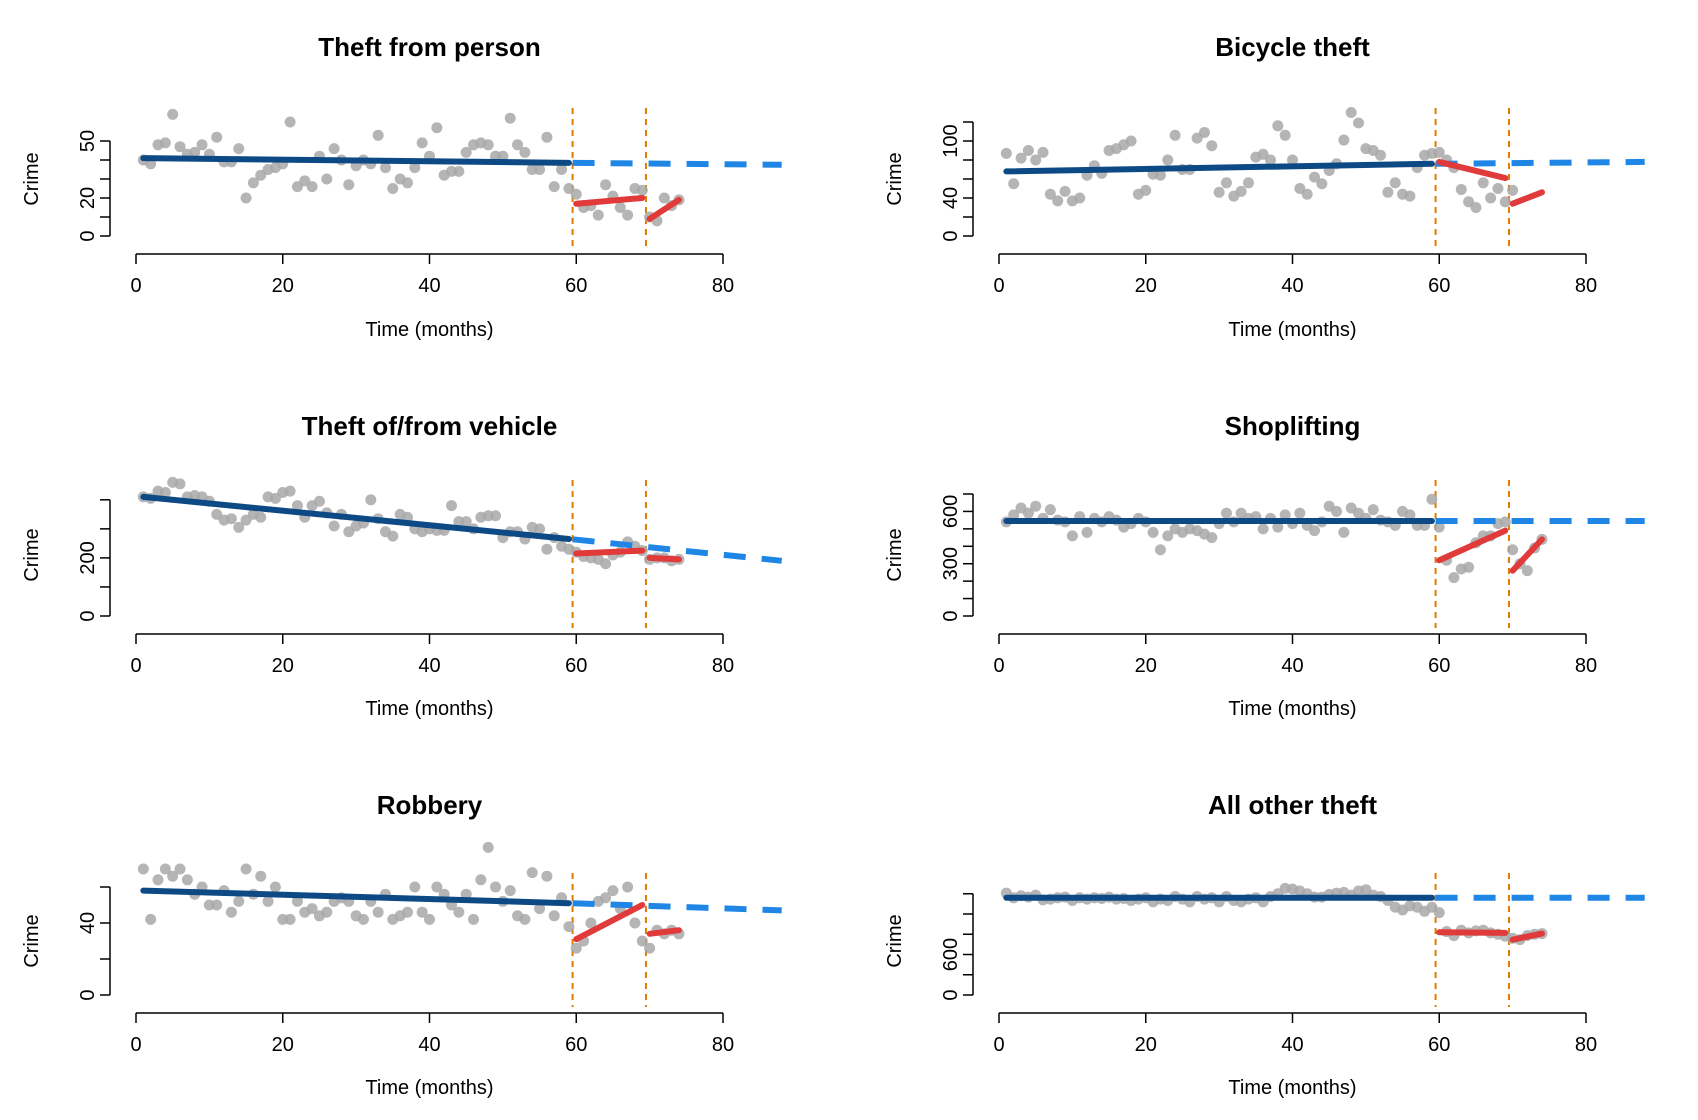  What do you see at coordinates (1292, 47) in the screenshot?
I see `panel-title: Bicycle theft` at bounding box center [1292, 47].